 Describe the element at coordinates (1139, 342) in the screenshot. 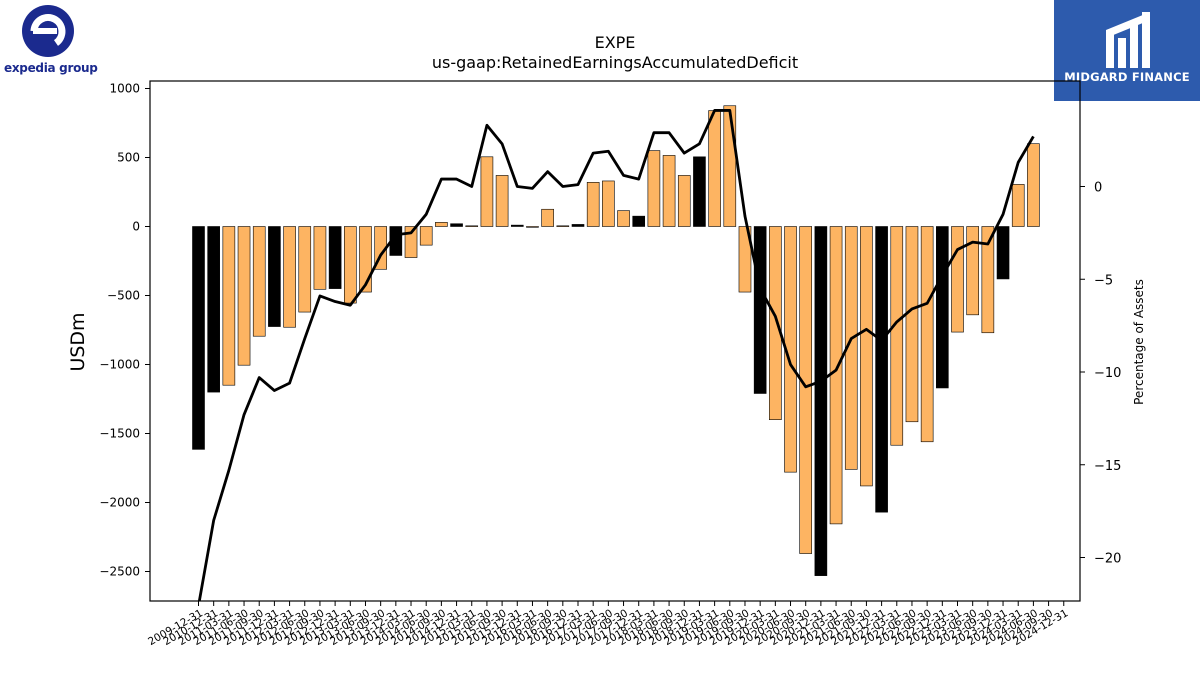

I see `y2-axis-label: Percentage of Assets` at that location.